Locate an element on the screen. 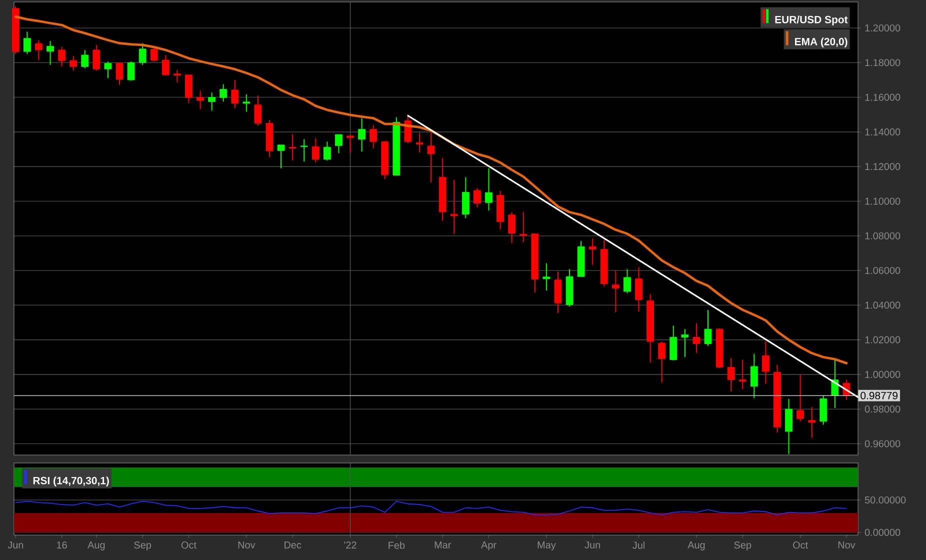 Image resolution: width=926 pixels, height=560 pixels. x-tick-label: Feb is located at coordinates (396, 545).